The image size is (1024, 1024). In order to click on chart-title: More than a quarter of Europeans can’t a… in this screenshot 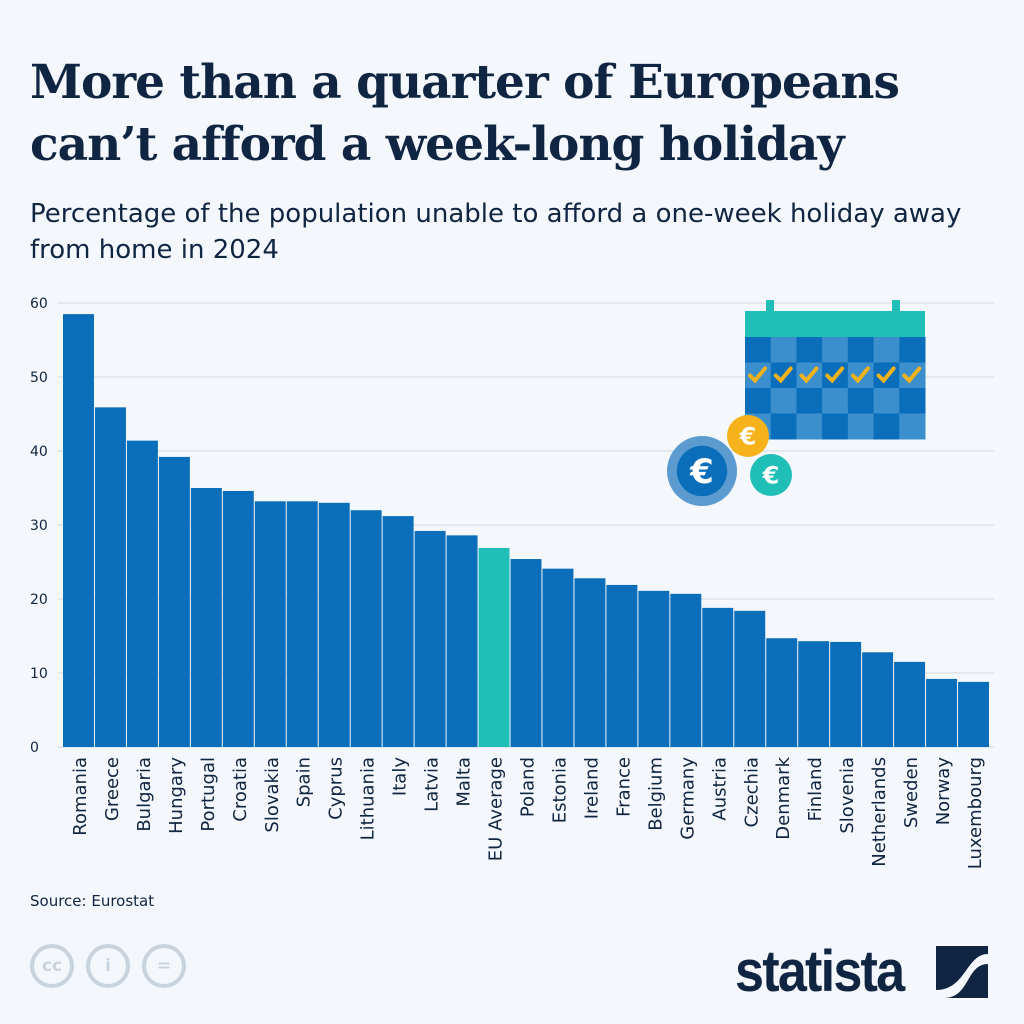, I will do `click(465, 113)`.